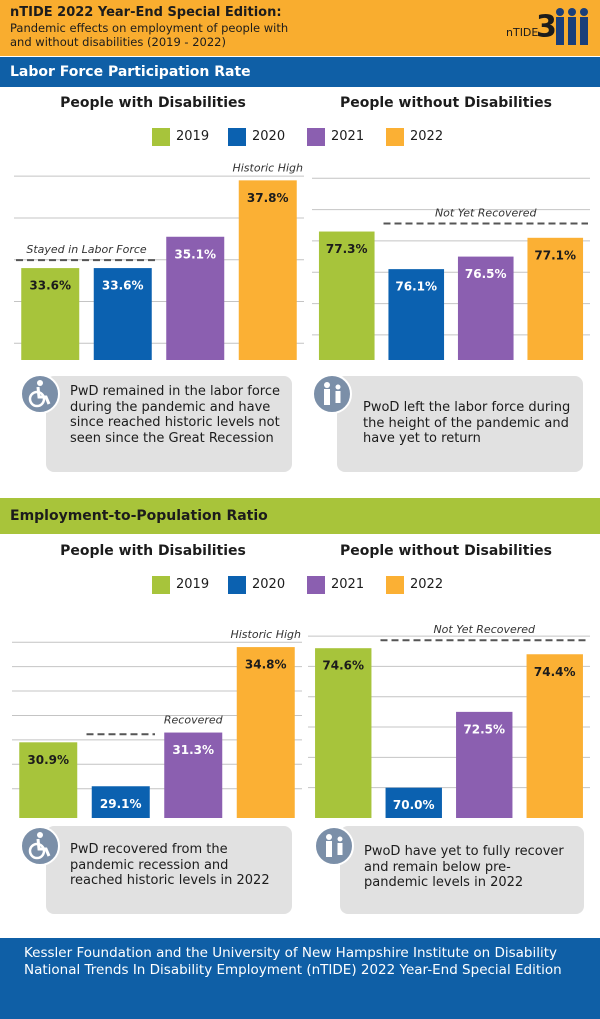 Image resolution: width=600 pixels, height=1019 pixels. What do you see at coordinates (193, 750) in the screenshot?
I see `value-label: 31.3%` at bounding box center [193, 750].